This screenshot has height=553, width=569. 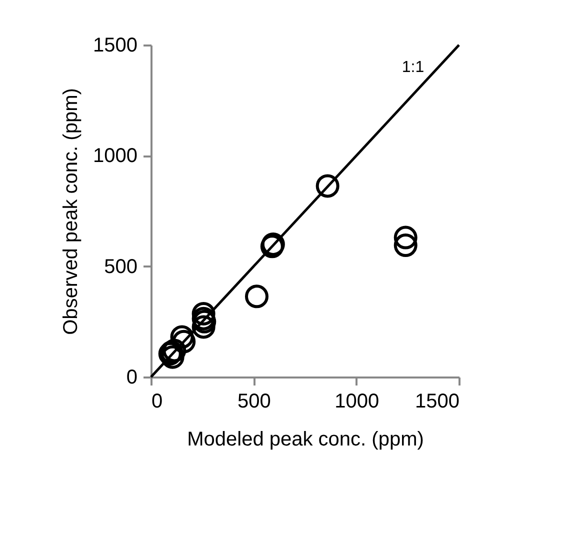 I want to click on y-tick-label: 1000, so click(x=115, y=156).